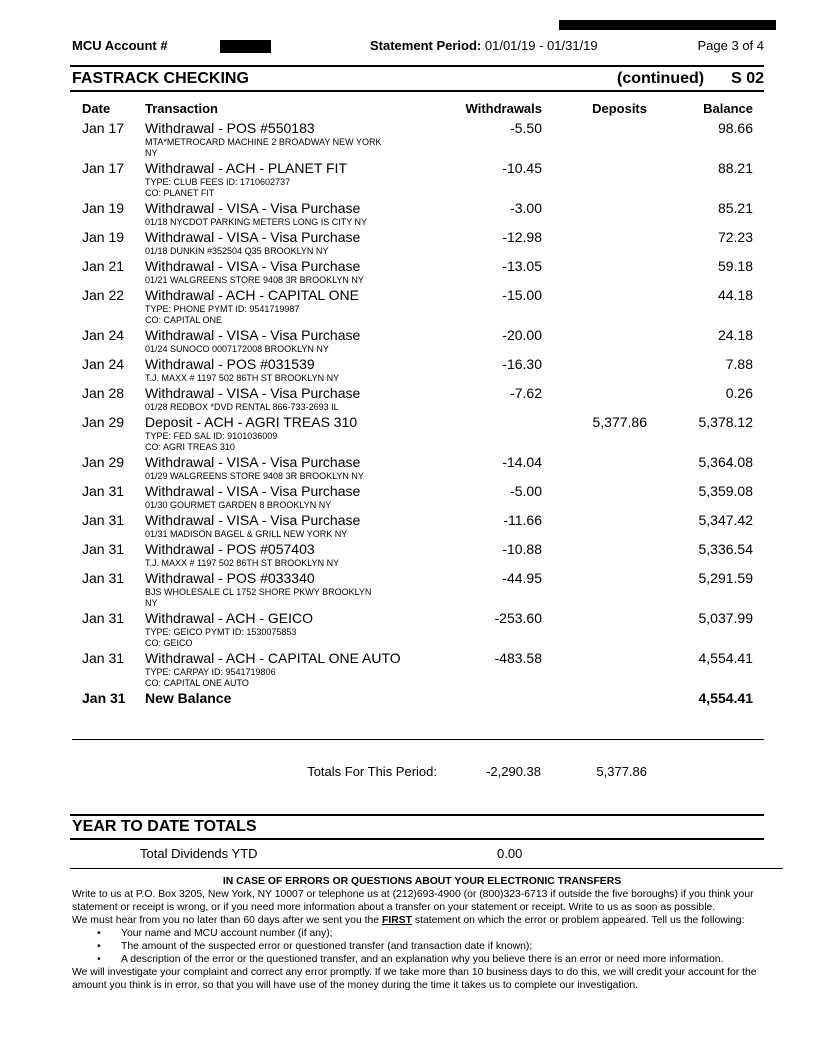 The image size is (816, 1056). I want to click on balance-amount: 0.26, so click(739, 393).